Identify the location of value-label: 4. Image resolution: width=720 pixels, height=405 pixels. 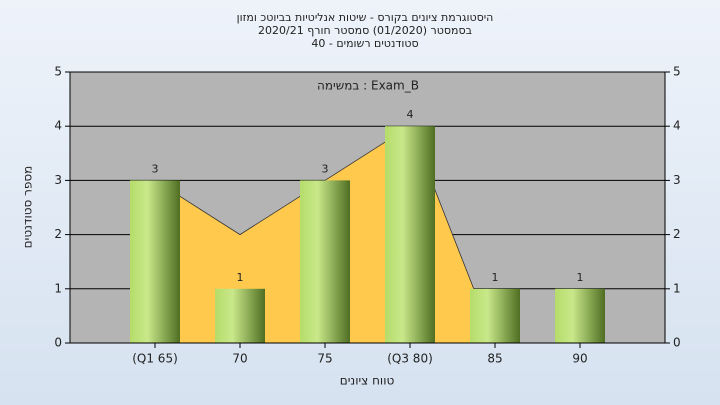
(410, 114).